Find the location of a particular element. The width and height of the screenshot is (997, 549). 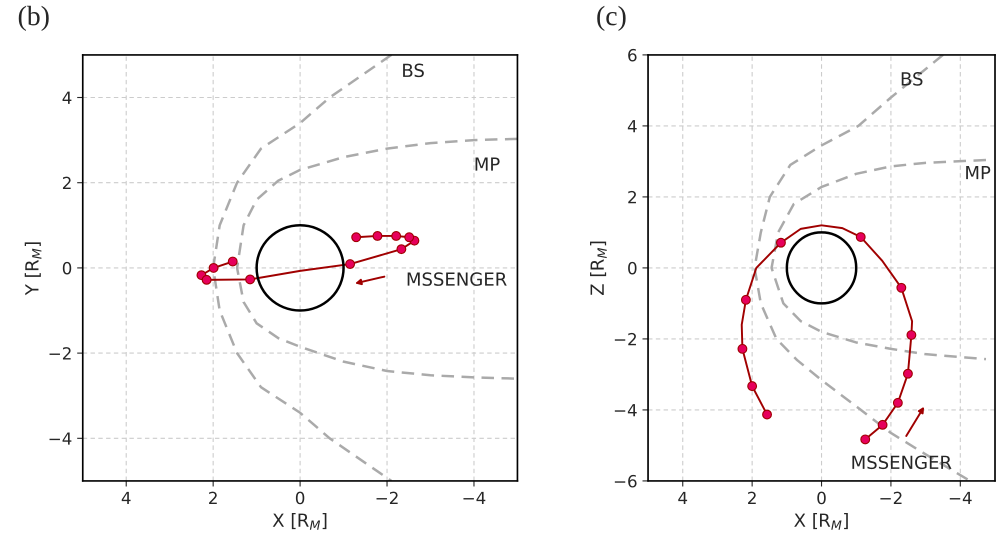

y-tick-label: −6 is located at coordinates (625, 481).